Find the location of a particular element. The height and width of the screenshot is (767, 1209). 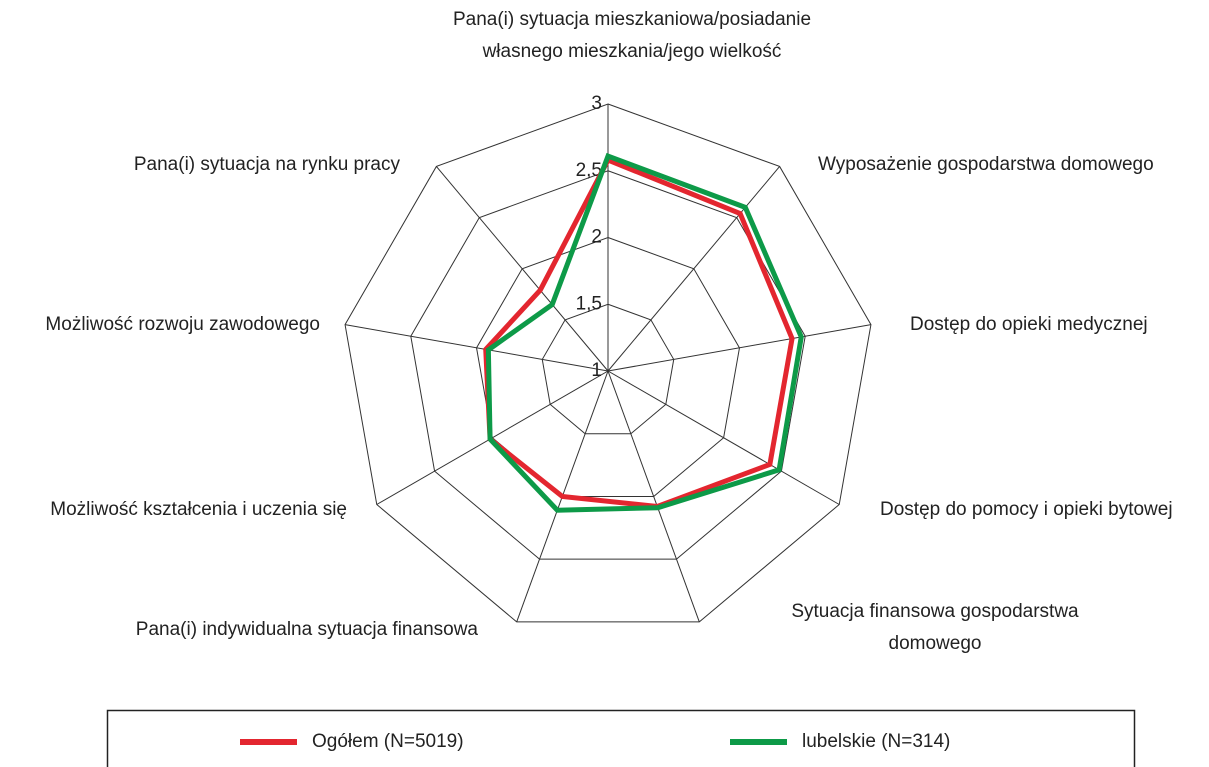

r-tick-label: 3 is located at coordinates (596, 103).